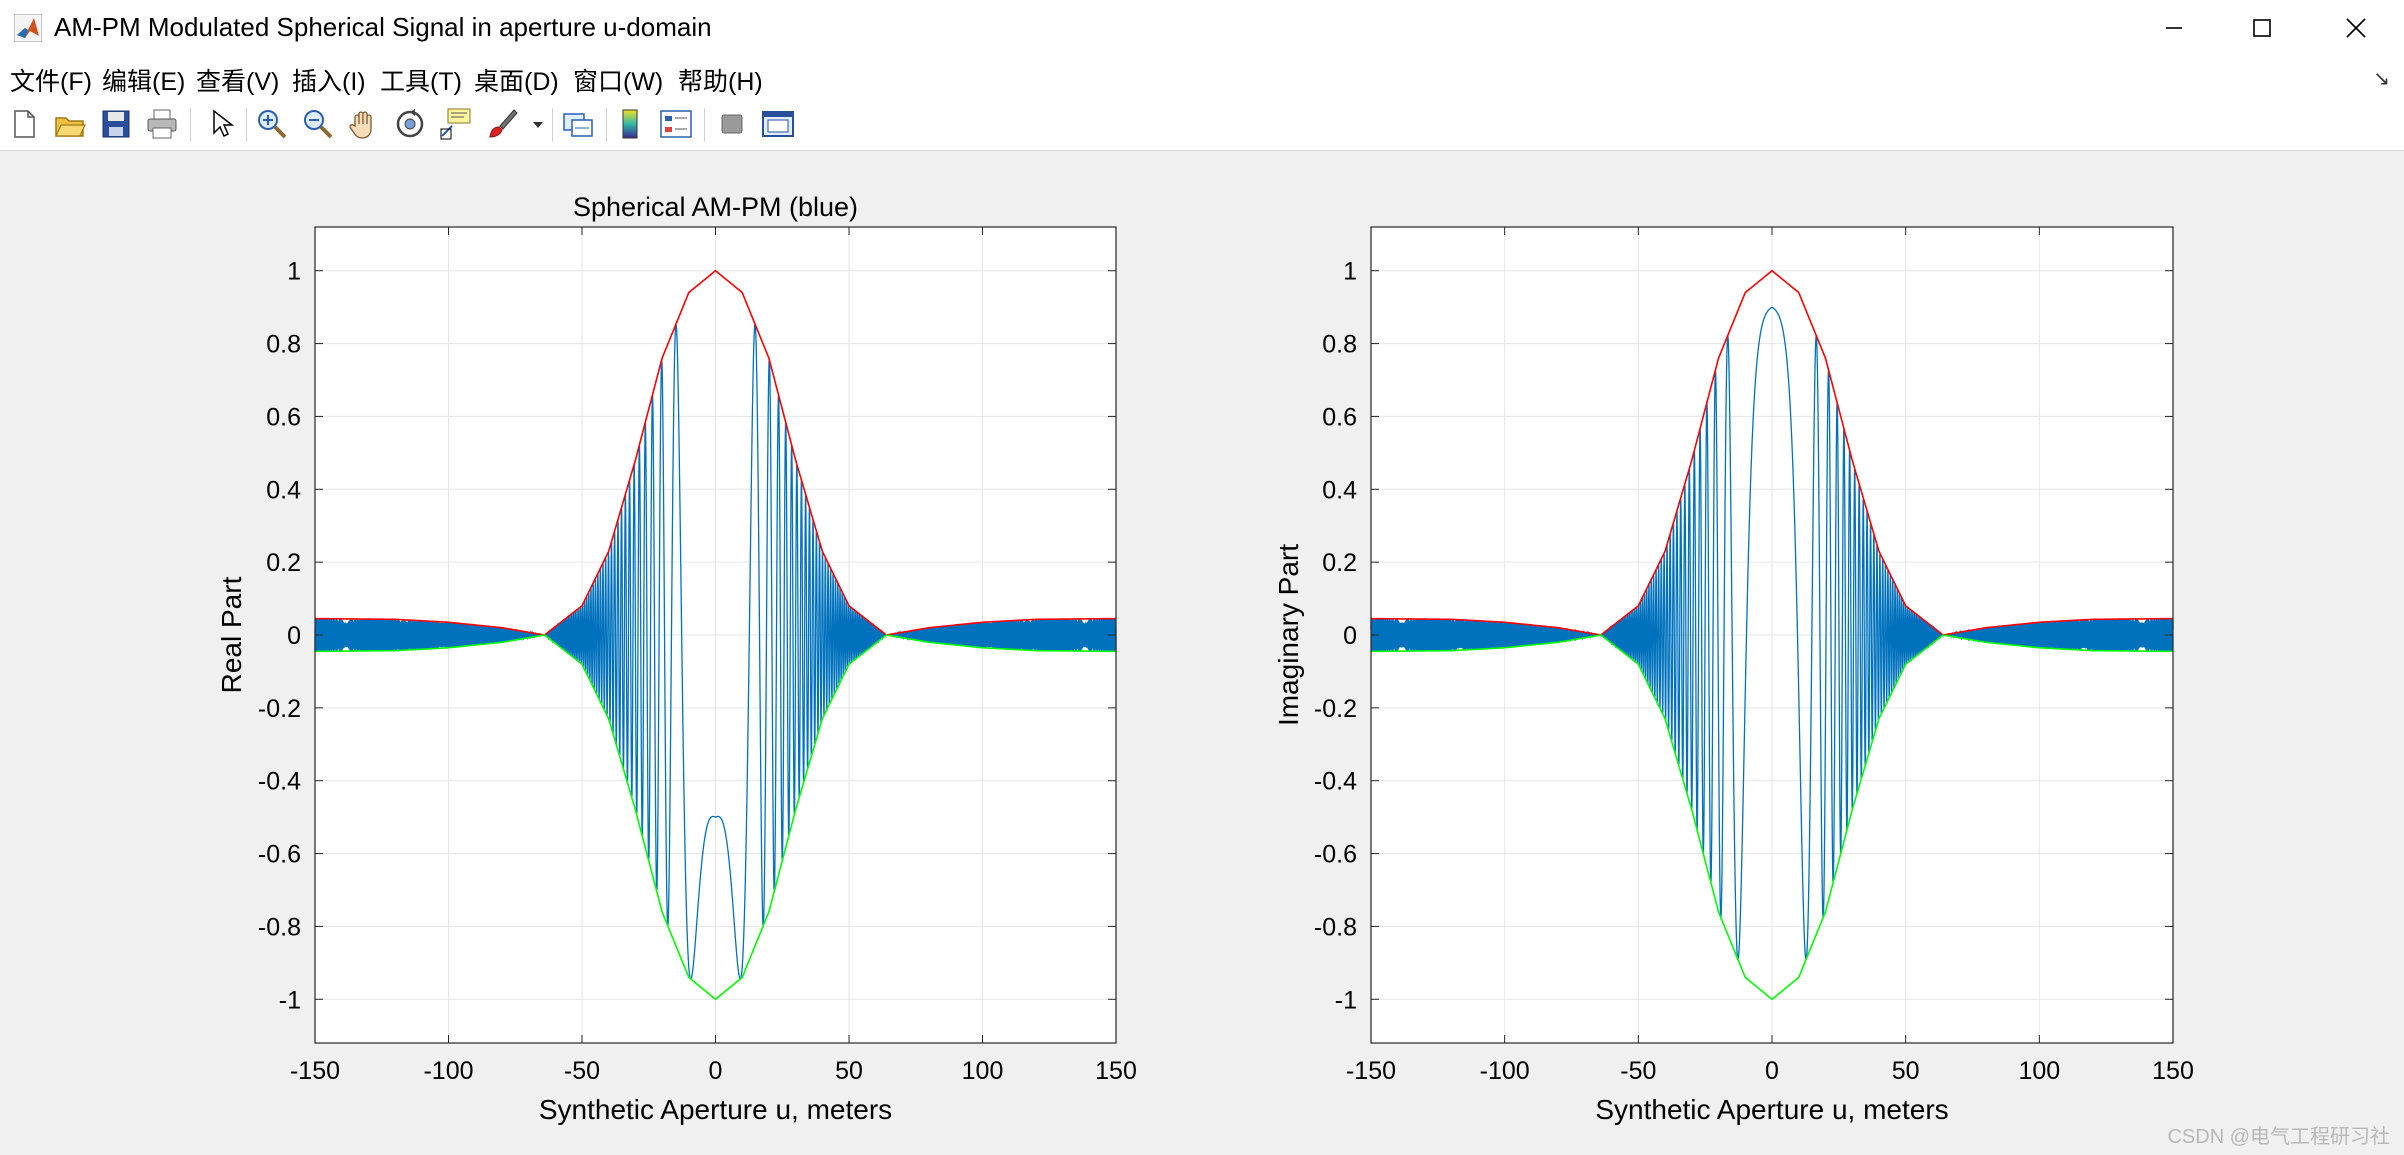 The height and width of the screenshot is (1155, 2404). Describe the element at coordinates (272, 124) in the screenshot. I see `zoom-in-icon` at that location.